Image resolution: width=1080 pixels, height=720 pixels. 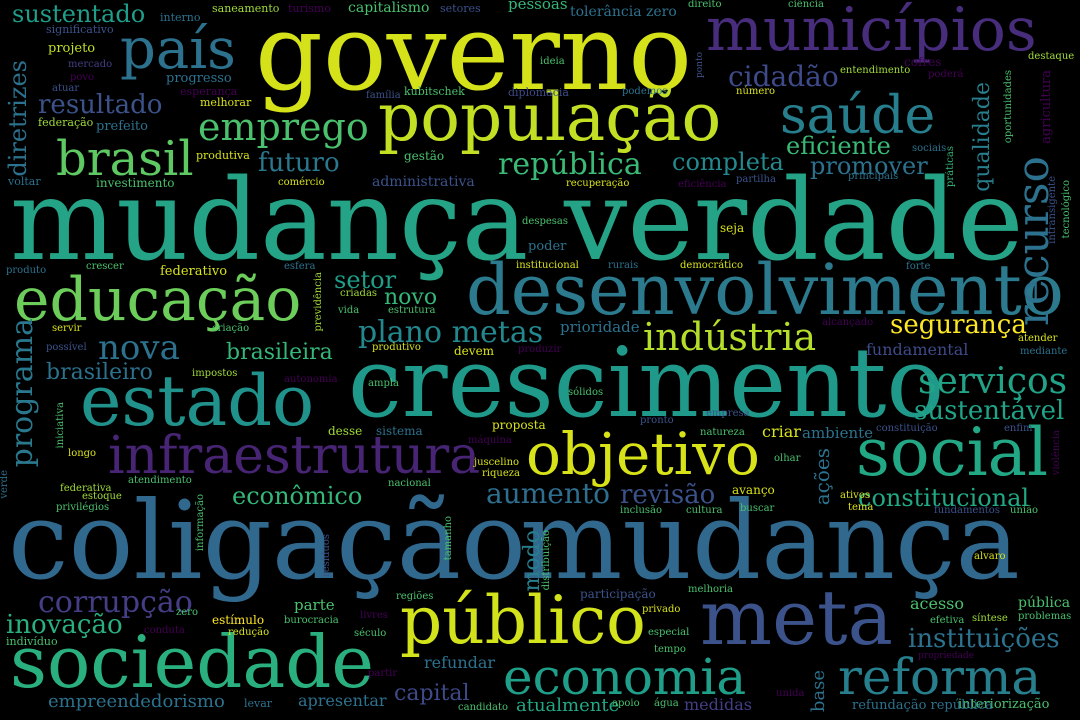 What do you see at coordinates (342, 700) in the screenshot?
I see `word-apresentar: apresentar` at bounding box center [342, 700].